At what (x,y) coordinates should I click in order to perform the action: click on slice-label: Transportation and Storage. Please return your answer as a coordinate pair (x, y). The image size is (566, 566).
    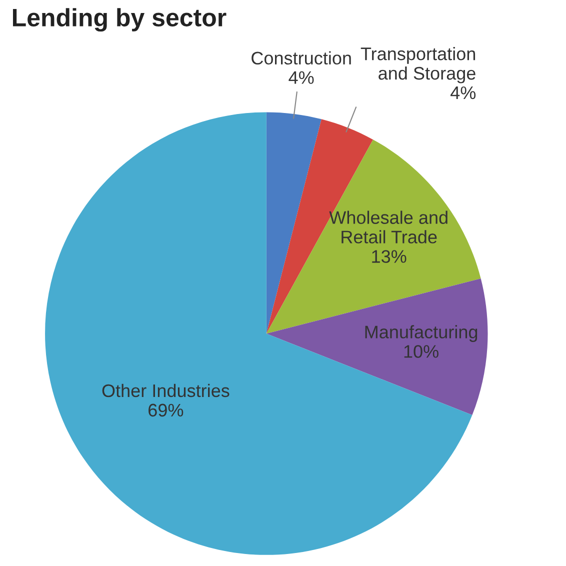
    Looking at the image, I should click on (418, 65).